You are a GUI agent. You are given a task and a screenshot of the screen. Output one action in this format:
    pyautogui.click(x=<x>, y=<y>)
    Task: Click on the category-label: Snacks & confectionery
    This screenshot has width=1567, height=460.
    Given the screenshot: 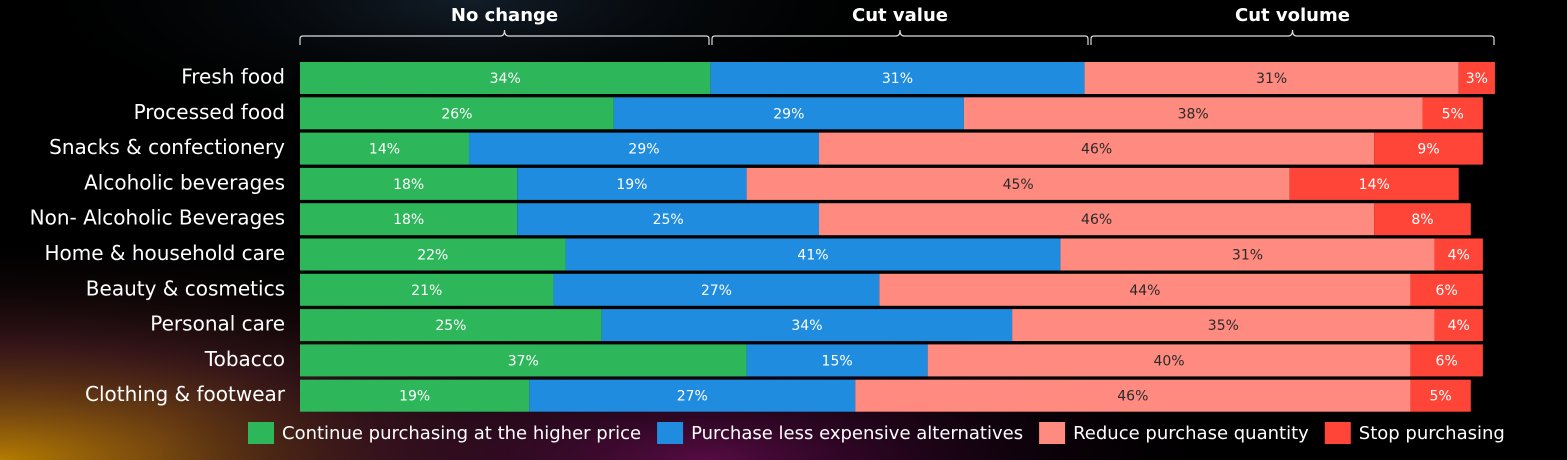 What is the action you would take?
    pyautogui.click(x=167, y=147)
    